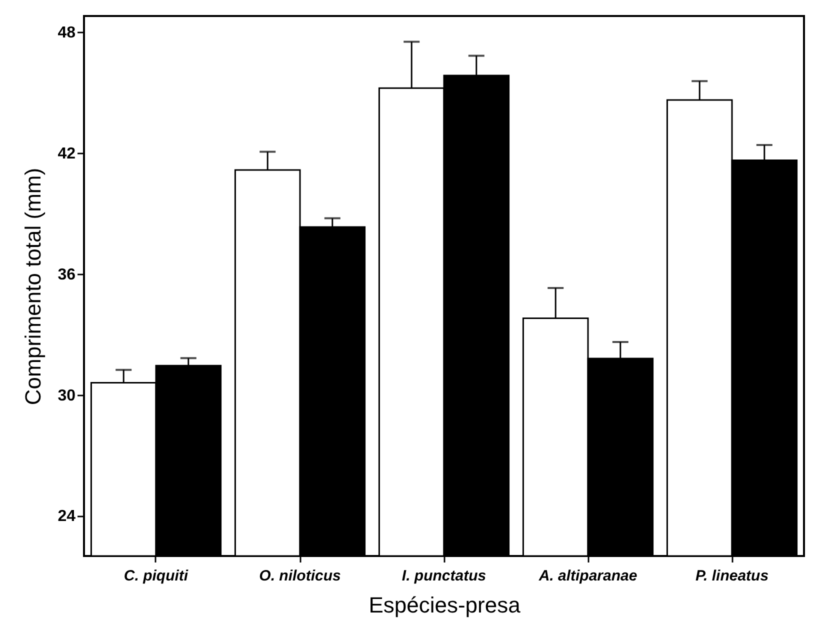  I want to click on y-tick-label: 48, so click(67, 33).